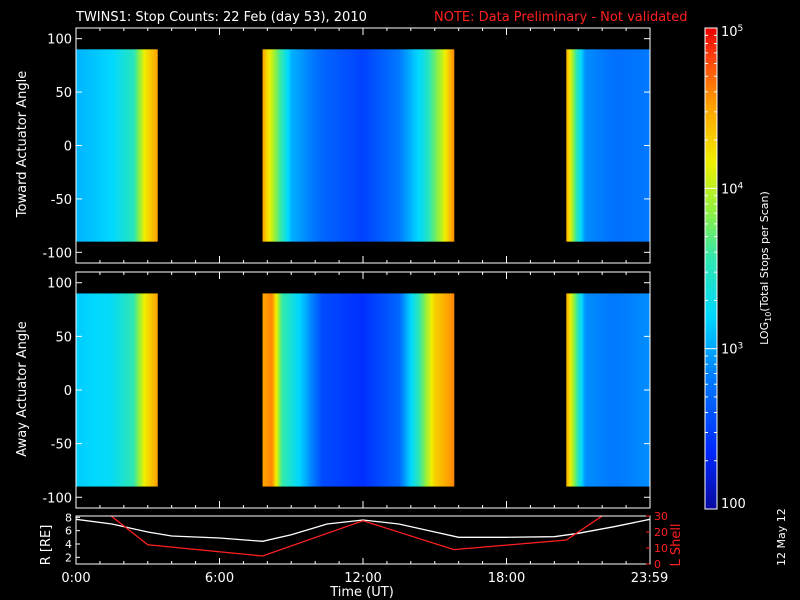 The height and width of the screenshot is (600, 800). What do you see at coordinates (765, 268) in the screenshot?
I see `colorbar-label: LOG10(Total Stops per Scan)` at bounding box center [765, 268].